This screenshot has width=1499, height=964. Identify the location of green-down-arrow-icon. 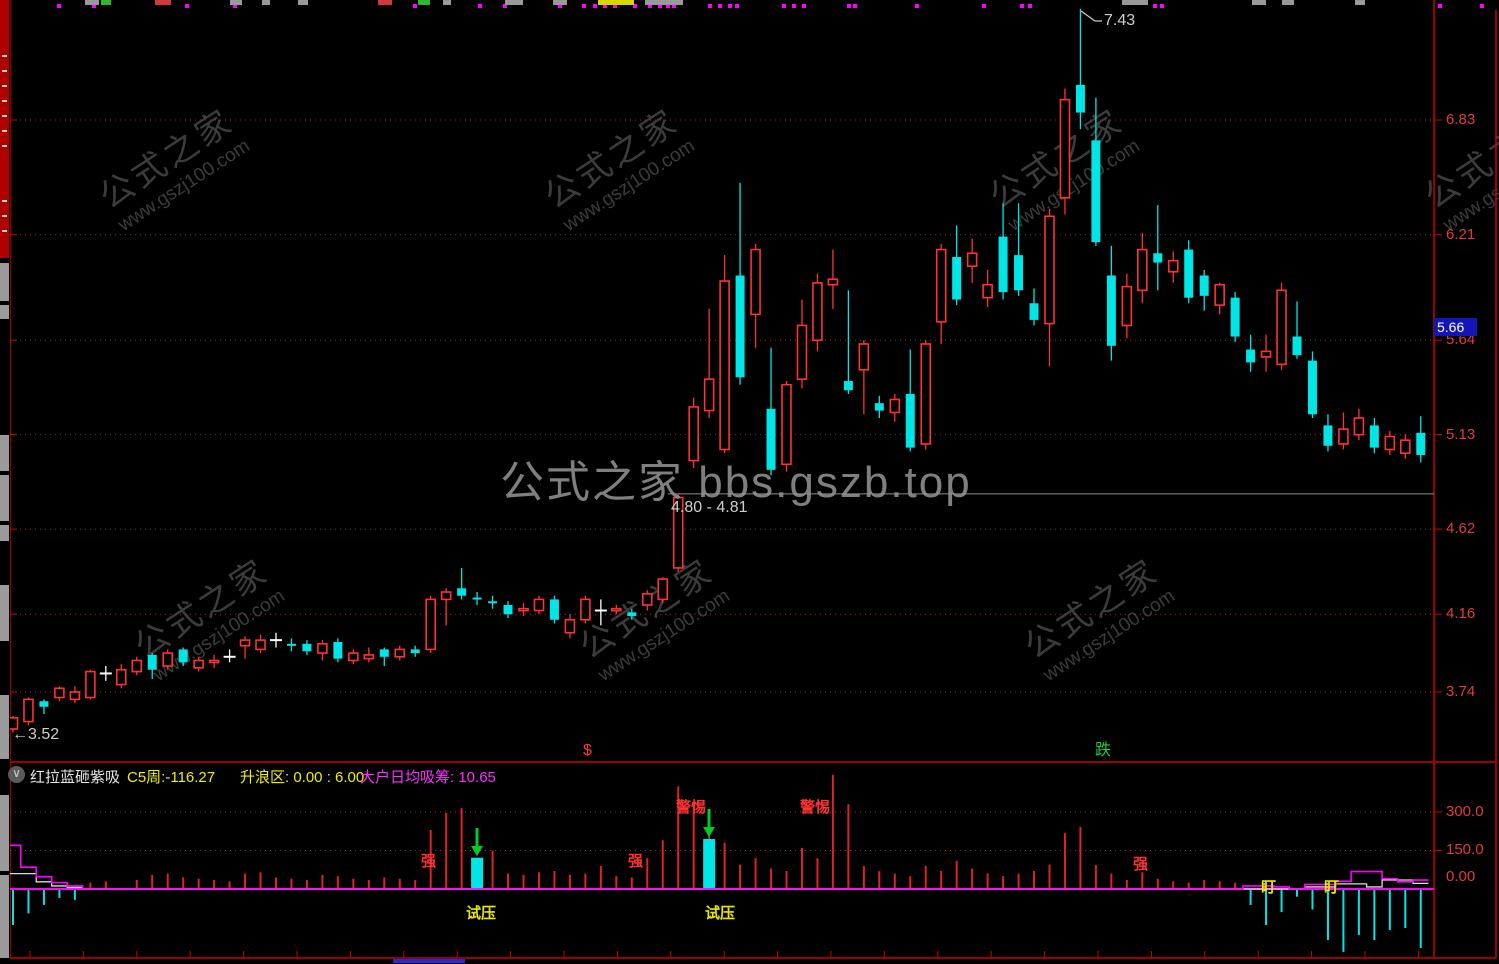
(709, 832).